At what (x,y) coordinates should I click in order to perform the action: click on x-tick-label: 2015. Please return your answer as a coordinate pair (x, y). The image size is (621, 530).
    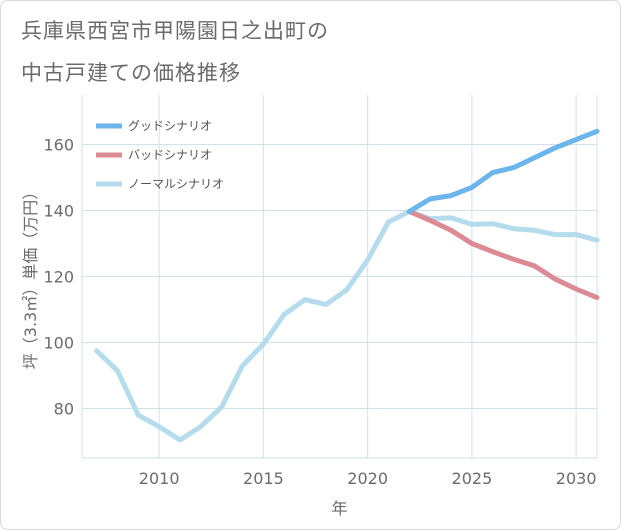
    Looking at the image, I should click on (263, 478).